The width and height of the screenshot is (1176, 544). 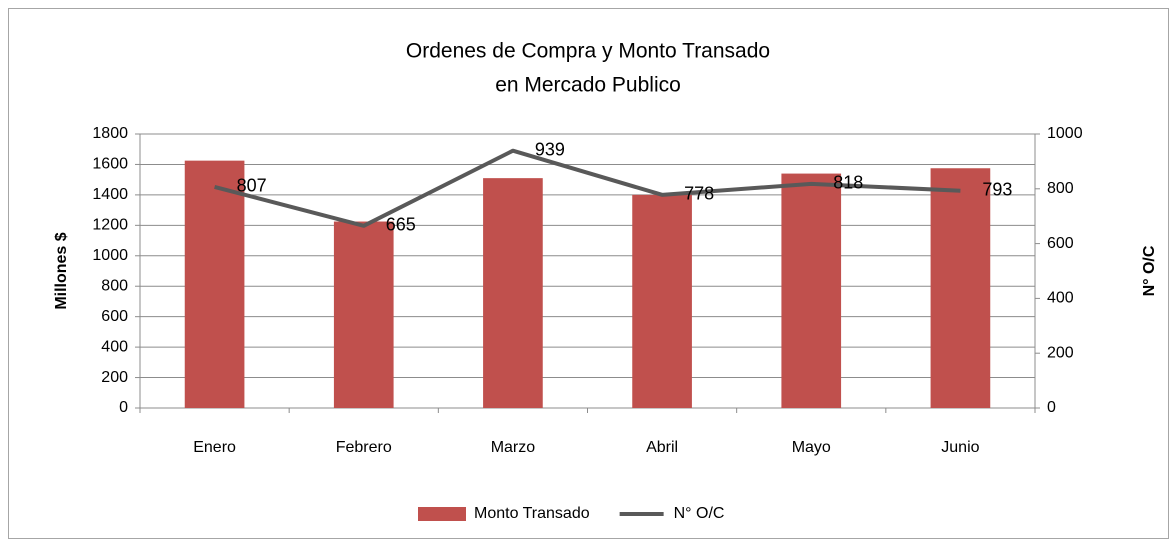 What do you see at coordinates (848, 183) in the screenshot?
I see `data-label: 818` at bounding box center [848, 183].